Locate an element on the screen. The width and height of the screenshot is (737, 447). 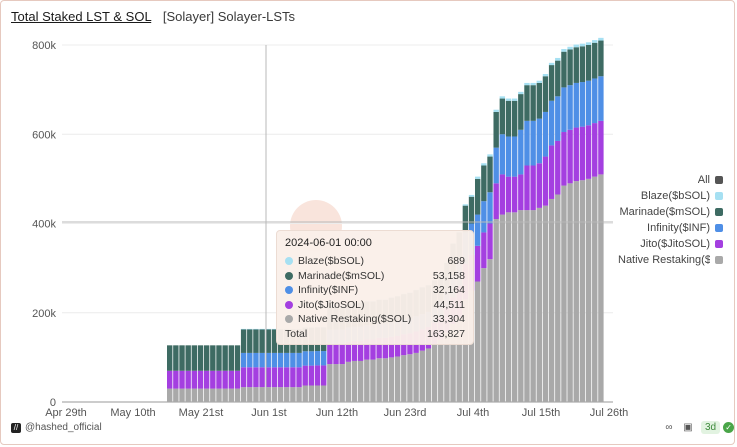
link-icon: ∞ is located at coordinates (669, 427).